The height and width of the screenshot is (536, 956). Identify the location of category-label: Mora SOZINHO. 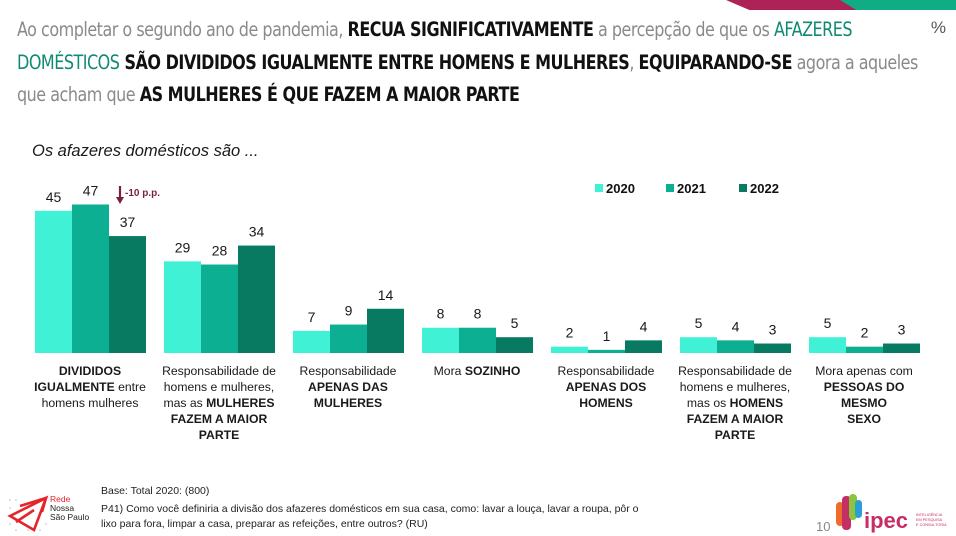
(477, 371).